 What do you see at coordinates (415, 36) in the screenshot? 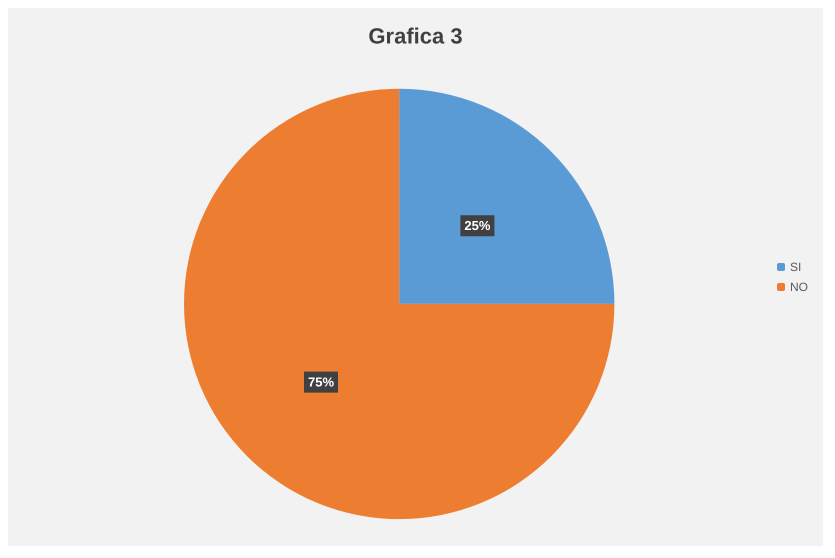
I see `chart-title: Grafica 3` at bounding box center [415, 36].